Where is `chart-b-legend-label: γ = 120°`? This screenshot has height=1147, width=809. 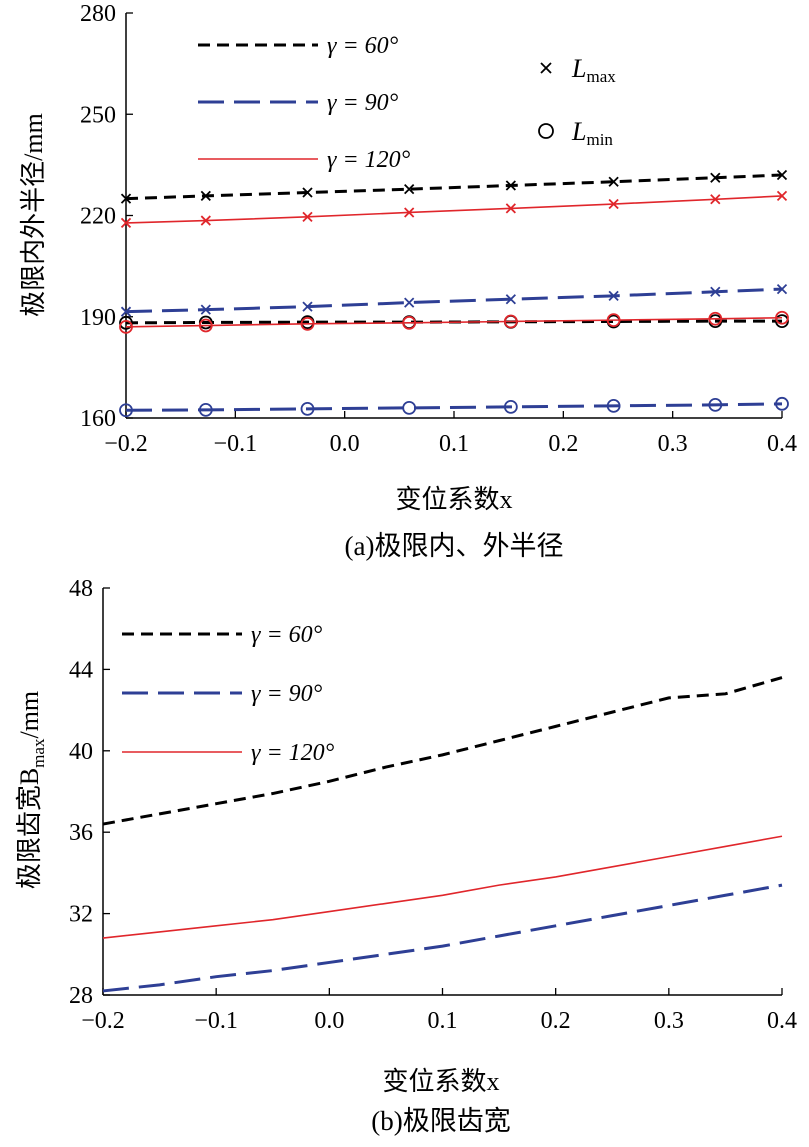 chart-b-legend-label: γ = 120° is located at coordinates (293, 753).